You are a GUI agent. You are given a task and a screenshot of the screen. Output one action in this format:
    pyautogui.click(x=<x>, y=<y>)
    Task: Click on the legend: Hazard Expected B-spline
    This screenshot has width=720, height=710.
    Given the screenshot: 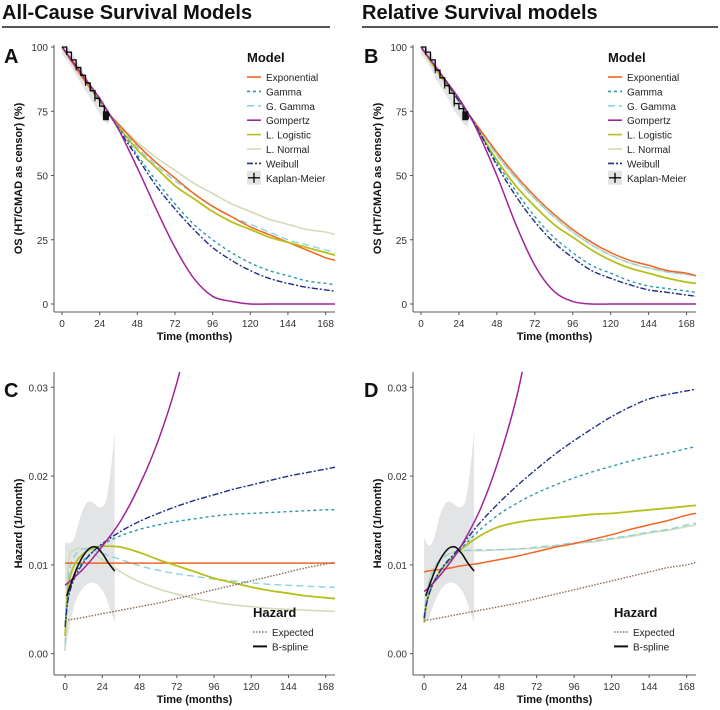 What is the action you would take?
    pyautogui.click(x=283, y=629)
    